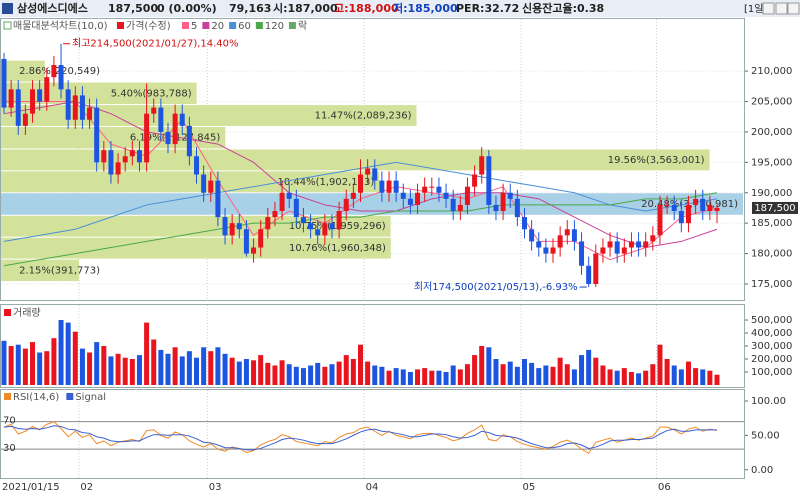  What do you see at coordinates (793, 8) in the screenshot?
I see `close-button` at bounding box center [793, 8].